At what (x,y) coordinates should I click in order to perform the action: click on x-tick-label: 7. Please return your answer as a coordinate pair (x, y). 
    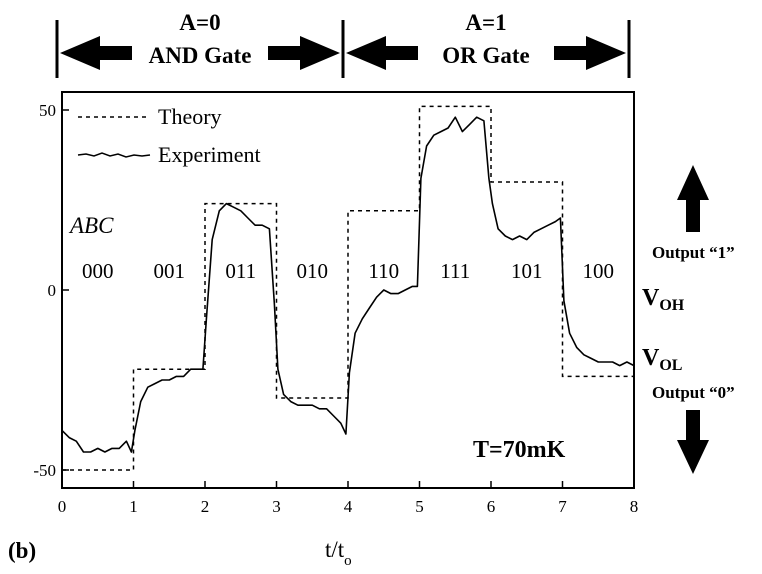
    Looking at the image, I should click on (562, 506).